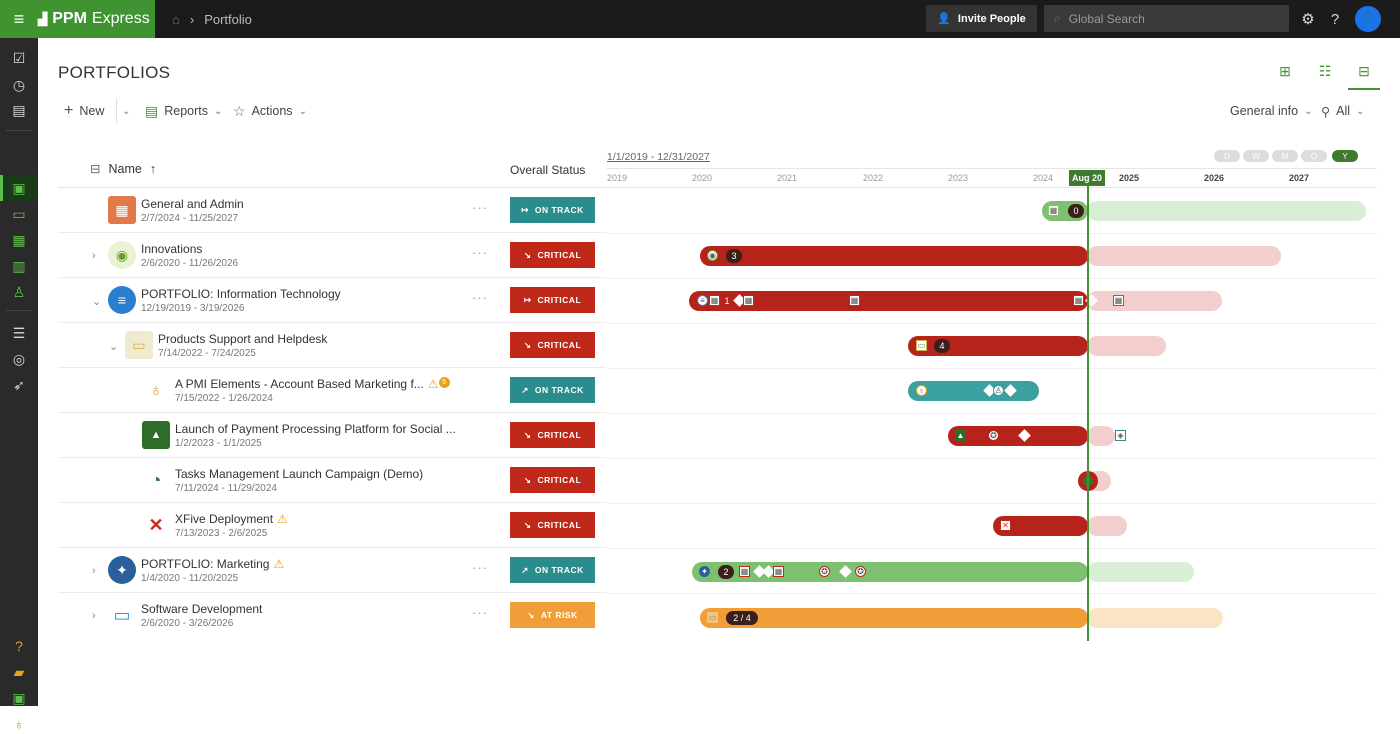 The width and height of the screenshot is (1400, 734). Describe the element at coordinates (19, 332) in the screenshot. I see `roadmap-icon: ☰` at that location.